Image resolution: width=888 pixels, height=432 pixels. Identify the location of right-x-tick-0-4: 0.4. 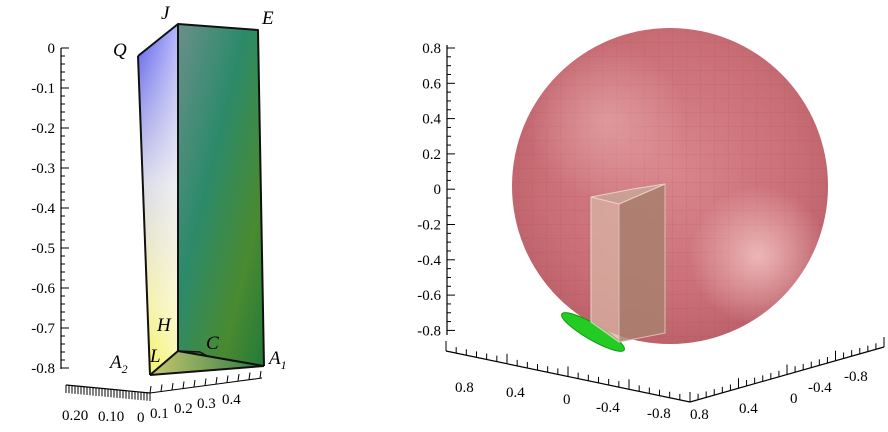
(515, 393).